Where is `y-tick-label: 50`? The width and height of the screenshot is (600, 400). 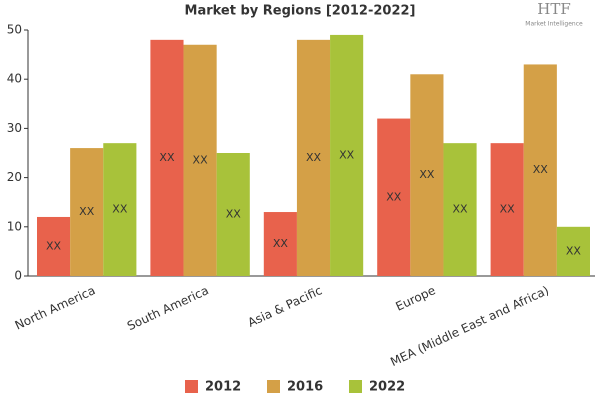 y-tick-label: 50 is located at coordinates (14, 30).